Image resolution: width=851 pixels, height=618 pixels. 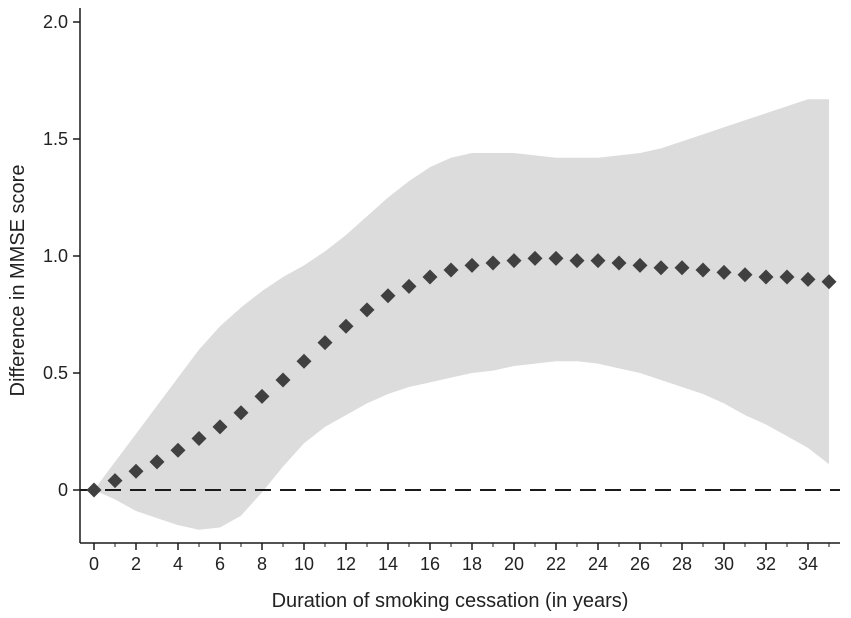 What do you see at coordinates (220, 564) in the screenshot?
I see `x-tick-label: 6` at bounding box center [220, 564].